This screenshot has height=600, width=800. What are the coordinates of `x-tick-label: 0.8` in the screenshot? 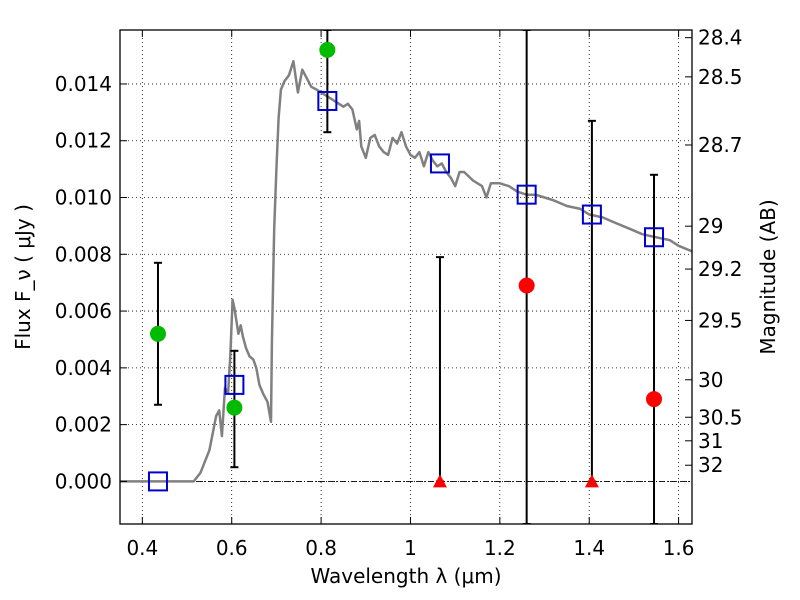 It's located at (321, 548).